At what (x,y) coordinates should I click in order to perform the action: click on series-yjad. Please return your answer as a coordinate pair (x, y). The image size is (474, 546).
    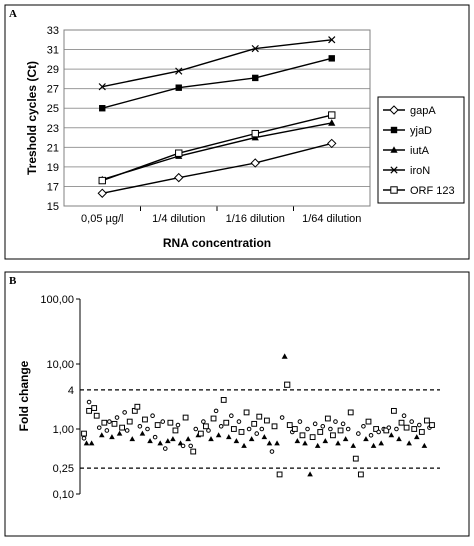
    Looking at the image, I should click on (217, 83).